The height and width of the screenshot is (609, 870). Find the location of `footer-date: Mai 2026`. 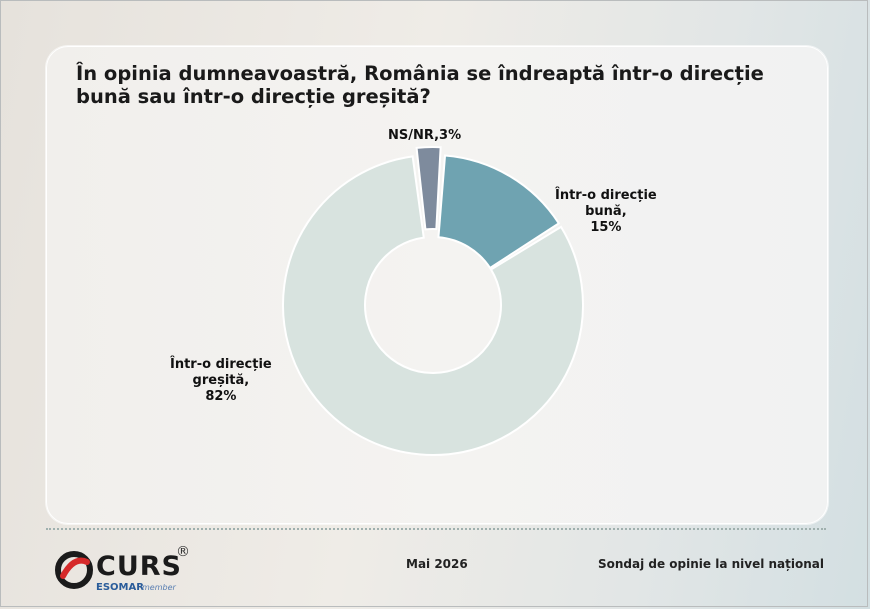

footer-date: Mai 2026 is located at coordinates (437, 564).